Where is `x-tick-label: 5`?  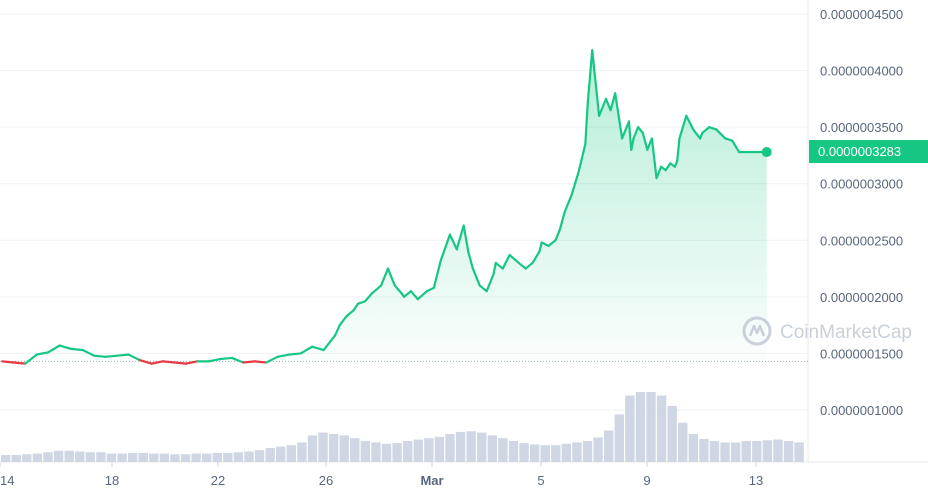 x-tick-label: 5 is located at coordinates (540, 480).